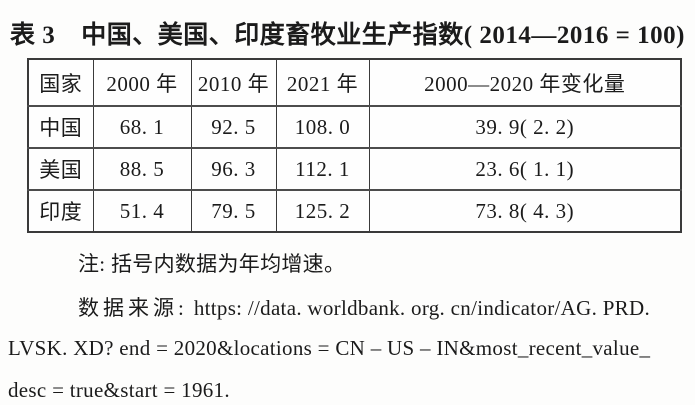  I want to click on table-row-usa: 美国 88. 5 96. 3 112. 1 23. 6( 1. 1), so click(354, 169).